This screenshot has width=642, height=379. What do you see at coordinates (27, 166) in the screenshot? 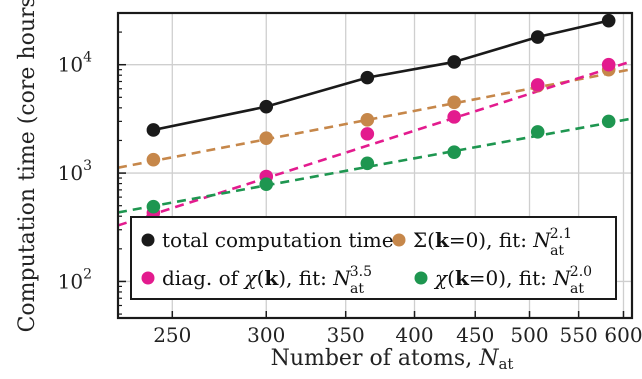
I see `y-axis-title: Computation time (core hours)` at bounding box center [27, 166].